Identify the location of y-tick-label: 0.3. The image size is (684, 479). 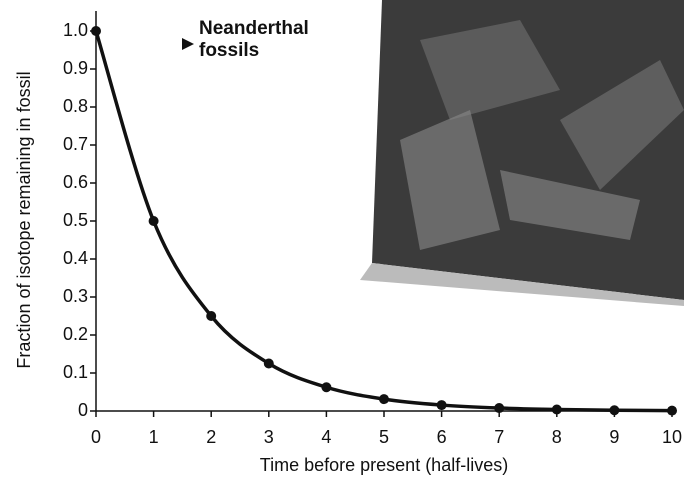
(75, 296).